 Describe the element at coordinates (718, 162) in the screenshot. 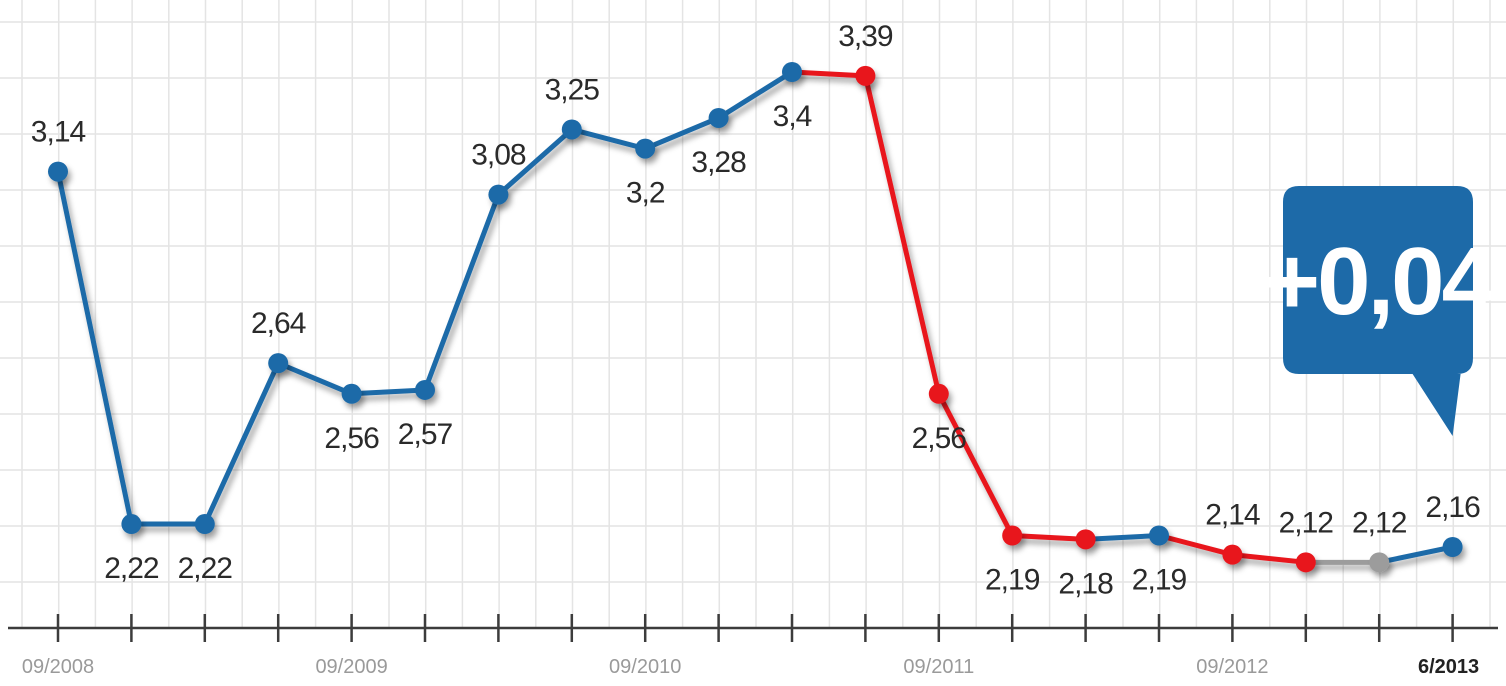

I see `data-label: 3,28` at that location.